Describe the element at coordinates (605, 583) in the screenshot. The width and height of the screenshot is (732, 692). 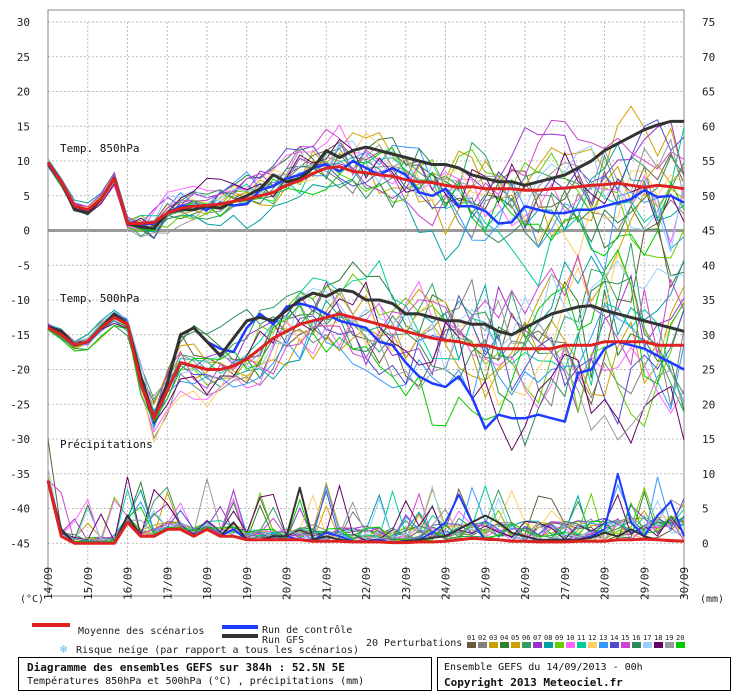
I see `x-tick-label: 28/09` at that location.